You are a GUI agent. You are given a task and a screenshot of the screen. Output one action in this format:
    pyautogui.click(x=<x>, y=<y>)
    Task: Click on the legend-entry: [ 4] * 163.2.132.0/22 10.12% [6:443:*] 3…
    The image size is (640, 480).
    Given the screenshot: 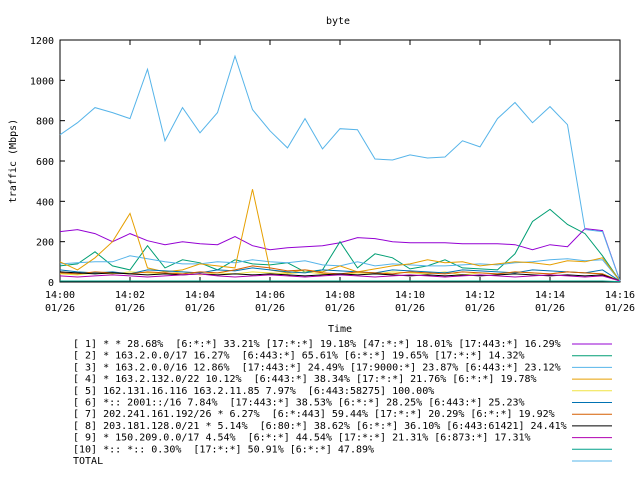 What is the action you would take?
    pyautogui.click(x=305, y=379)
    